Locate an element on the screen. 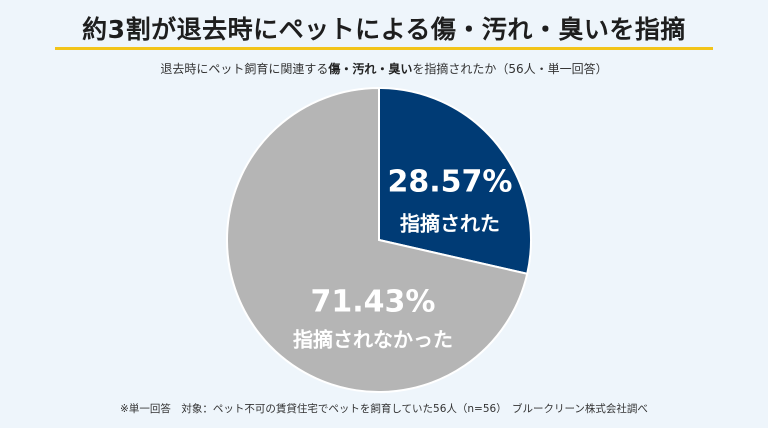 The image size is (768, 428). slice-category-label-2: 指摘されなかった is located at coordinates (373, 340).